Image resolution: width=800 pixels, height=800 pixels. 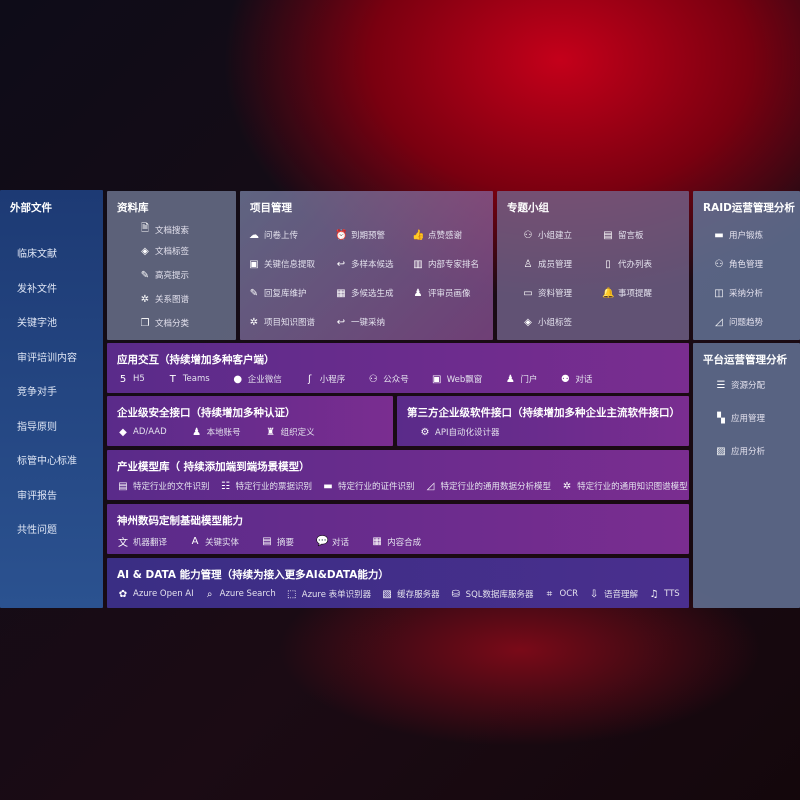 I want to click on external-file-item: 临床文献, so click(x=37, y=254).